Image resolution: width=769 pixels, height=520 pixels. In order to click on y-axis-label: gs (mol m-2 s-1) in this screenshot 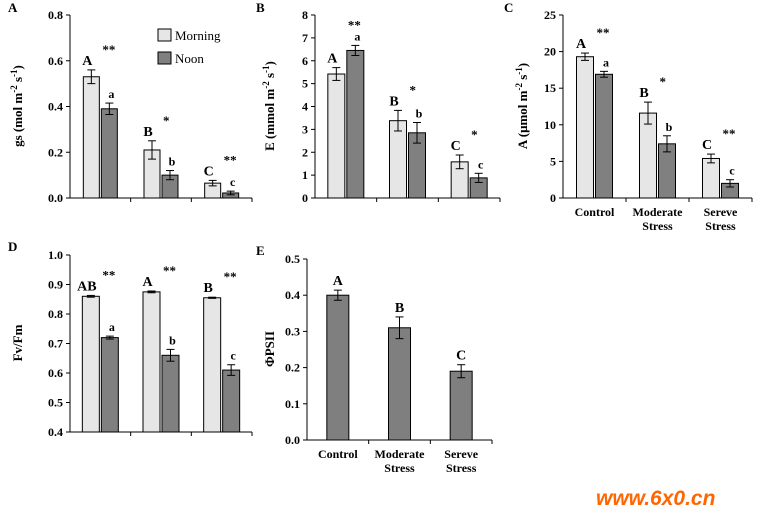, I will do `click(17, 106)`.